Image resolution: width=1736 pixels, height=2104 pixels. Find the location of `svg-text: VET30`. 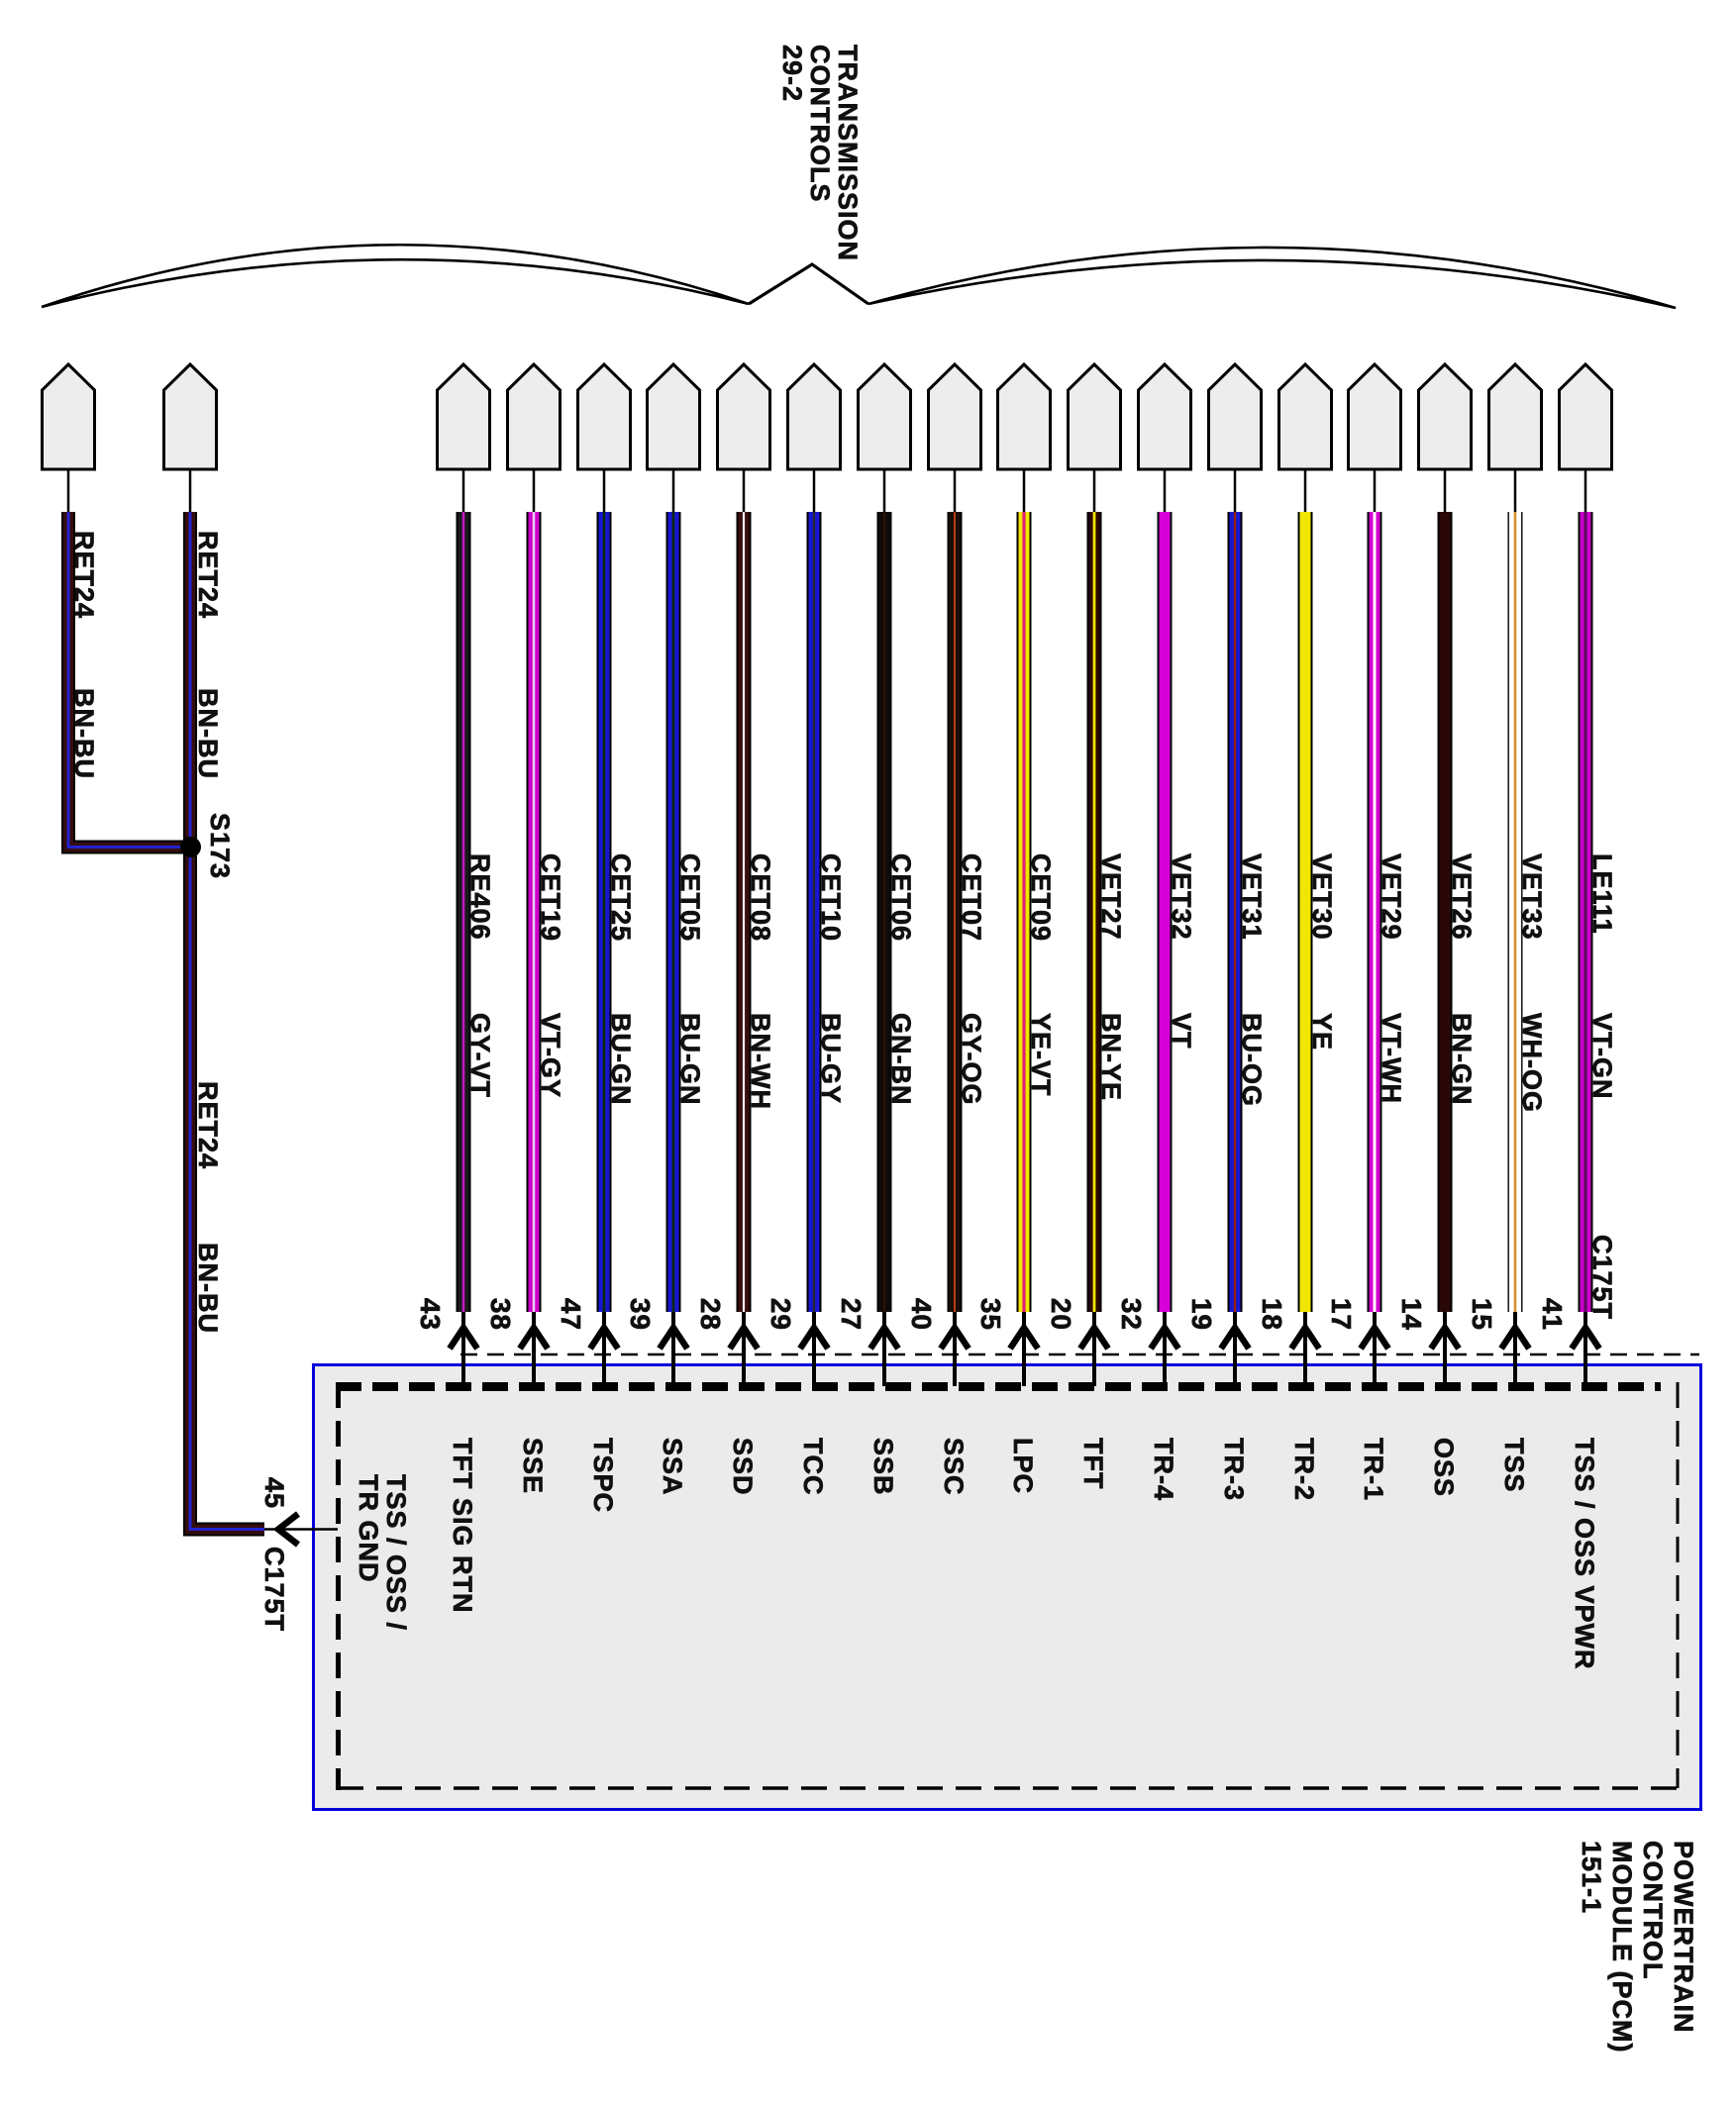

svg-text: VET30 is located at coordinates (1322, 897).